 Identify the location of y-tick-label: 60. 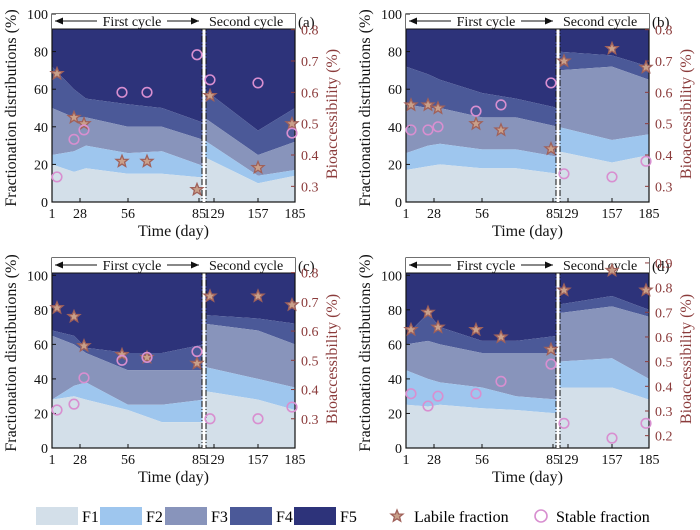
(395, 90).